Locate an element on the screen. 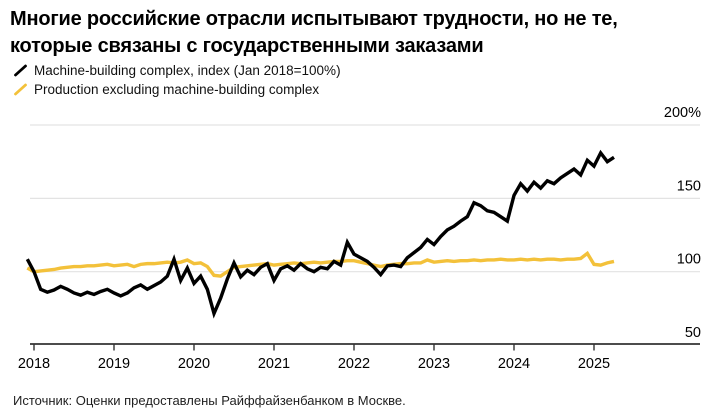  x-axis-label-2021: 2021 is located at coordinates (274, 364).